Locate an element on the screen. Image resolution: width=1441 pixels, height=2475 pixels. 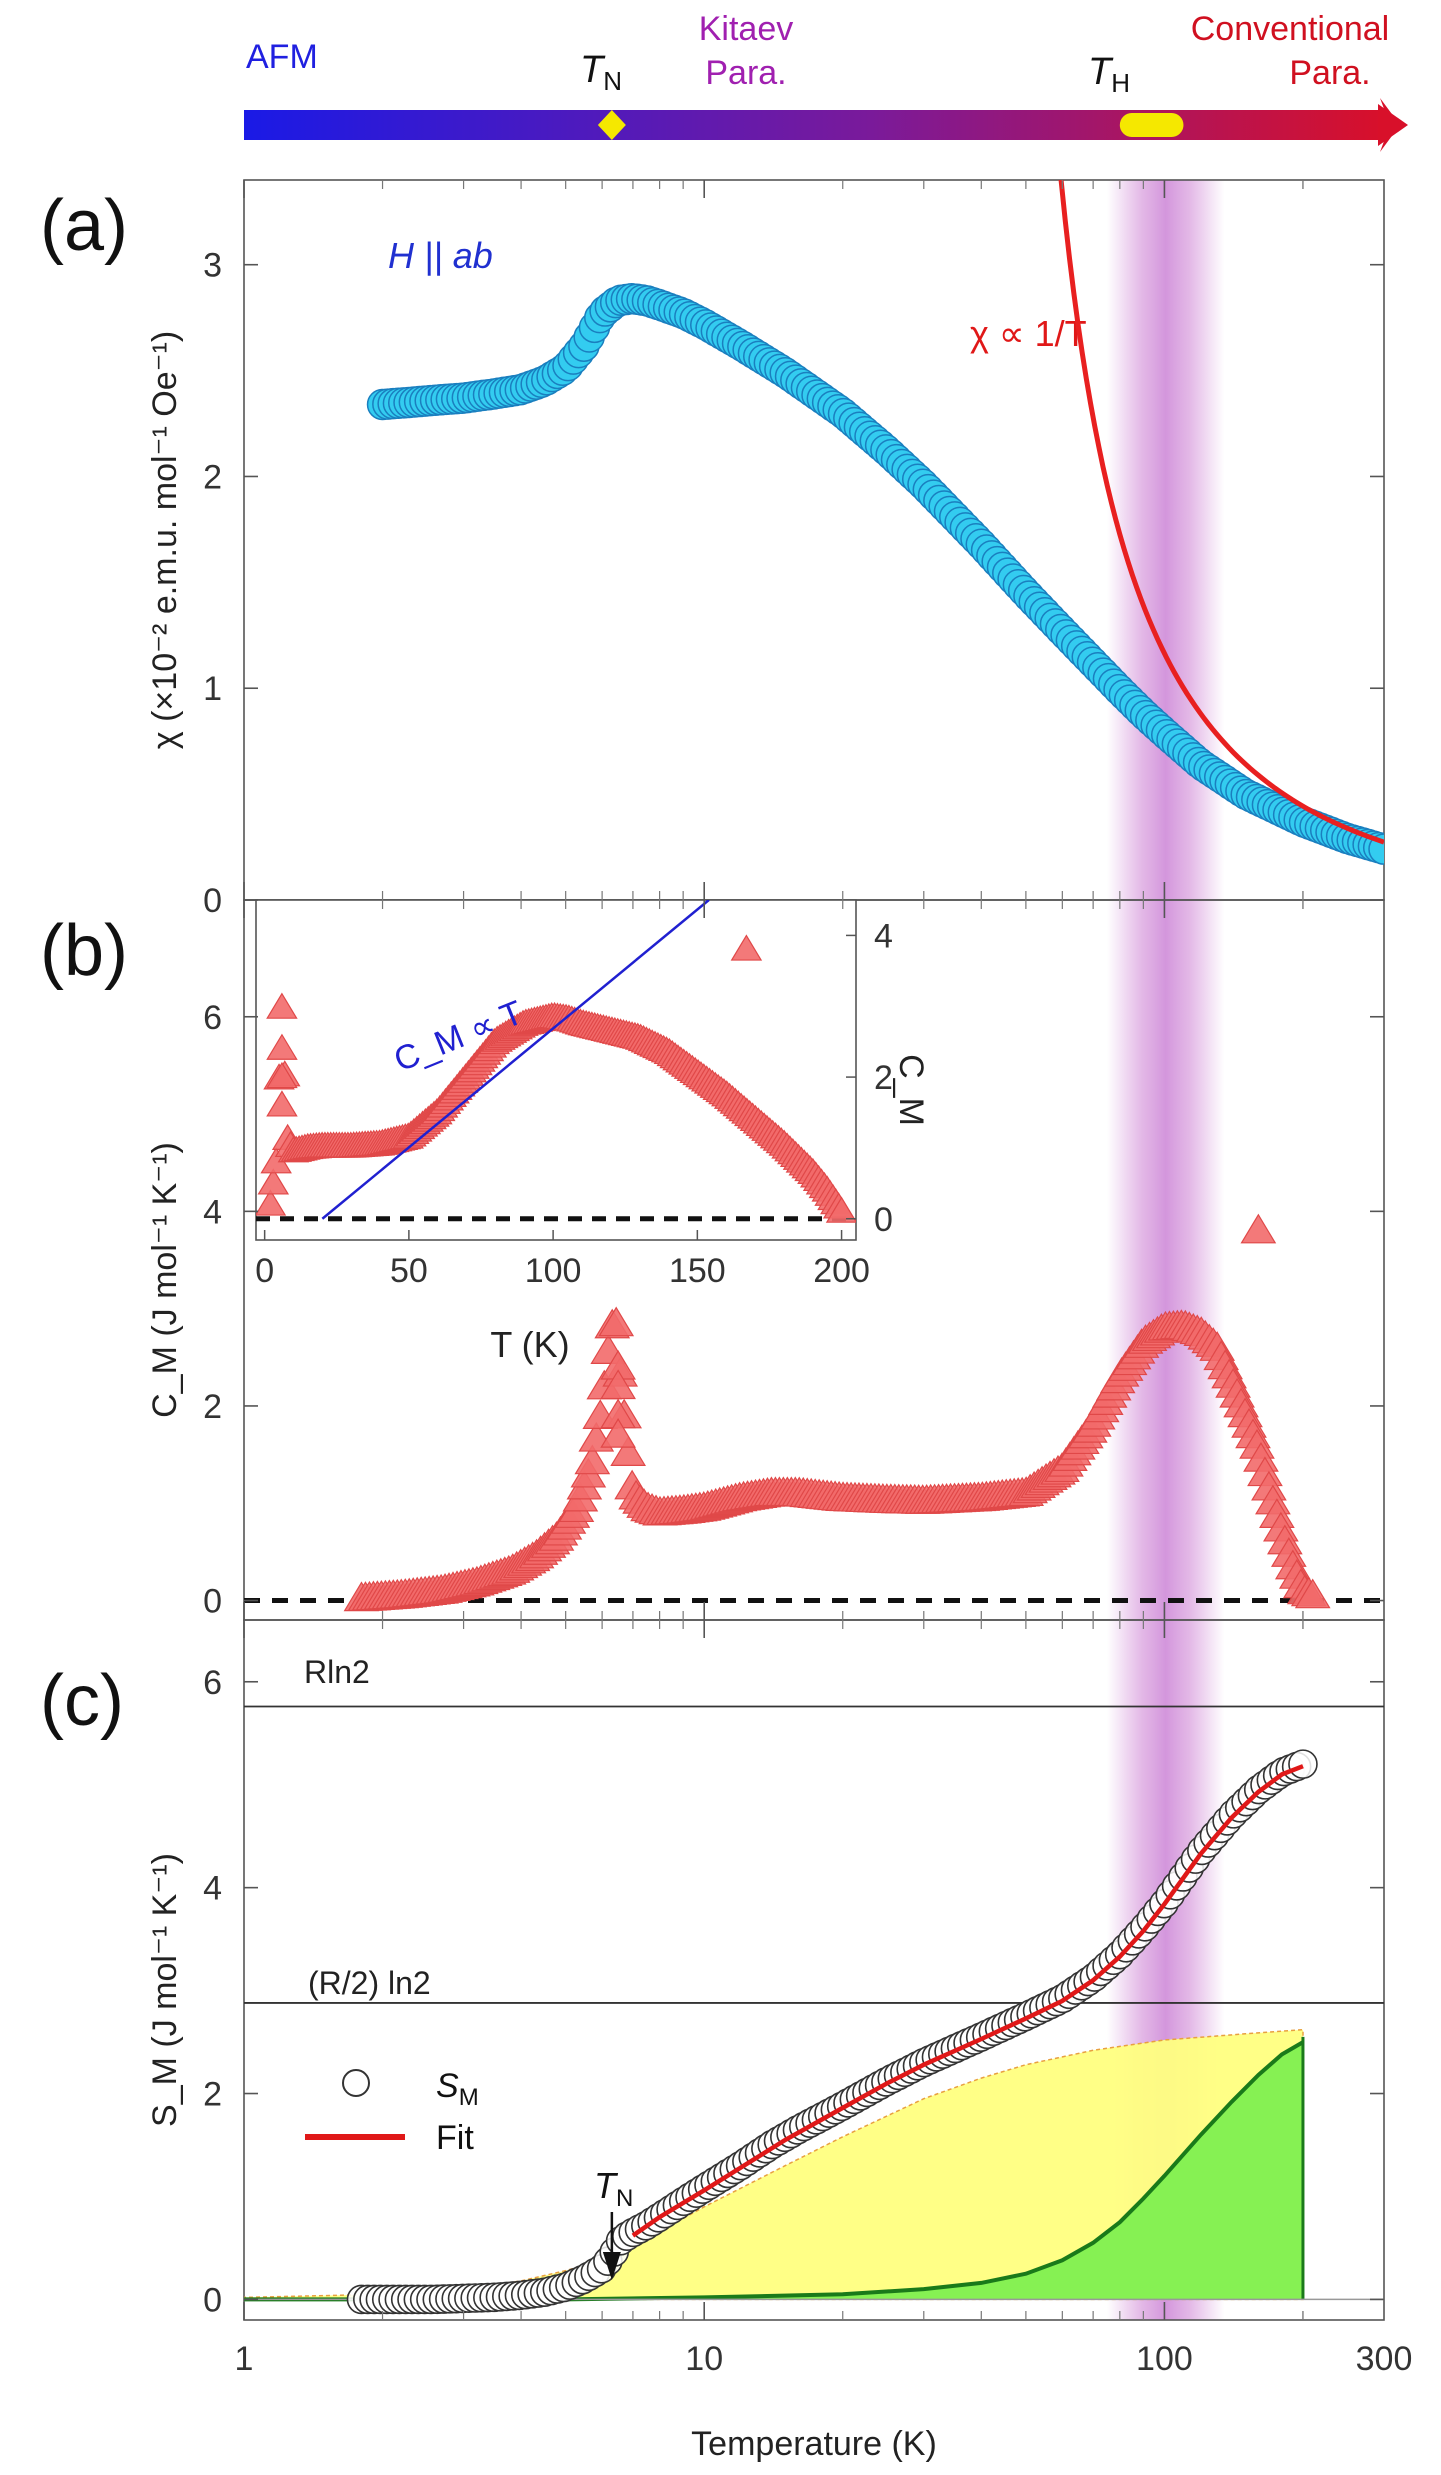
inset-plot-area is located at coordinates (556, 1061).